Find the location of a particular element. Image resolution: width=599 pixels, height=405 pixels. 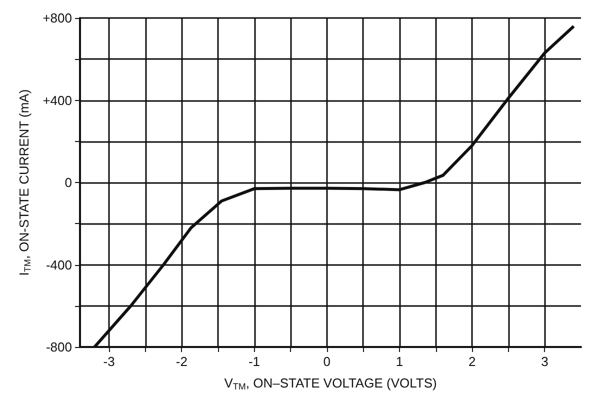

y-tick-label: -400 is located at coordinates (59, 264).